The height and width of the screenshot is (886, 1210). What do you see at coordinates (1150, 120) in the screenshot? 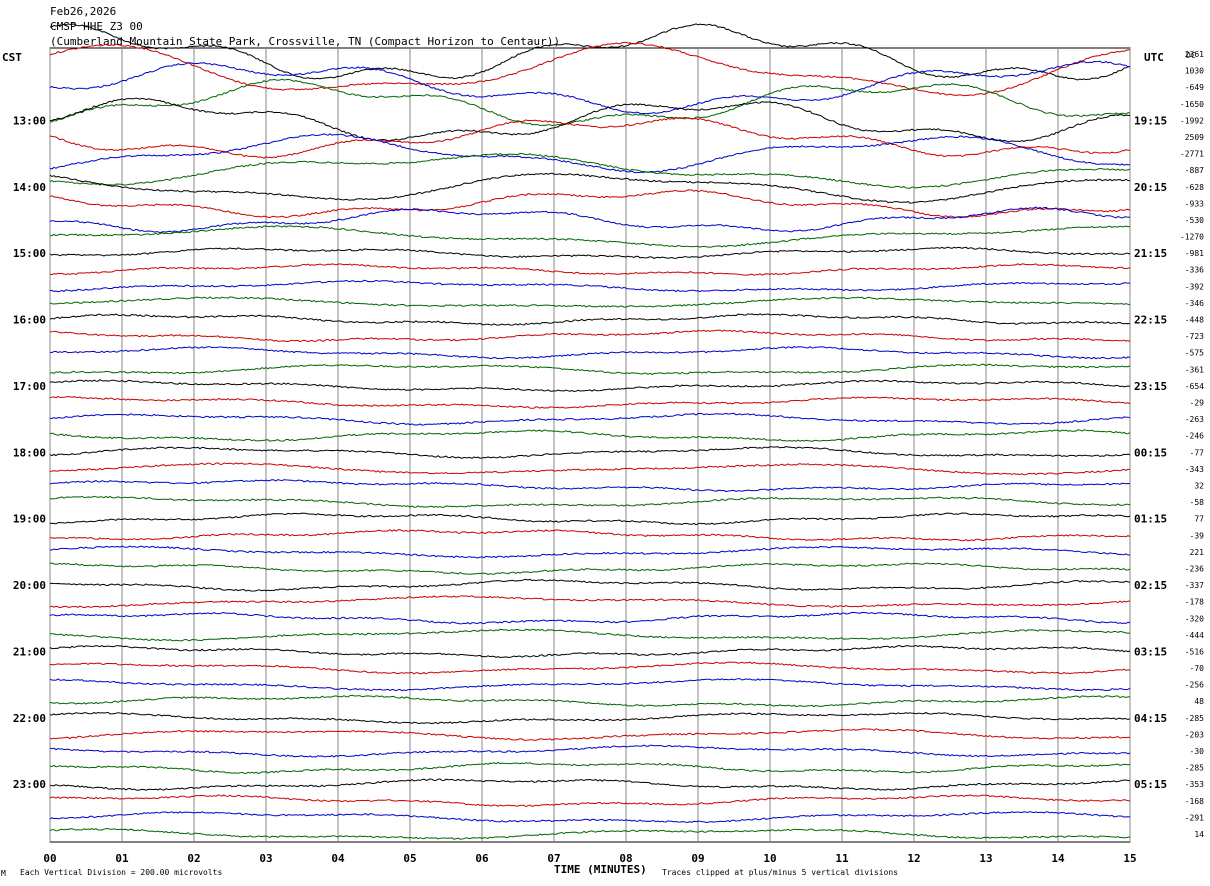
I see `right-hour-label: 19:15` at bounding box center [1150, 120].